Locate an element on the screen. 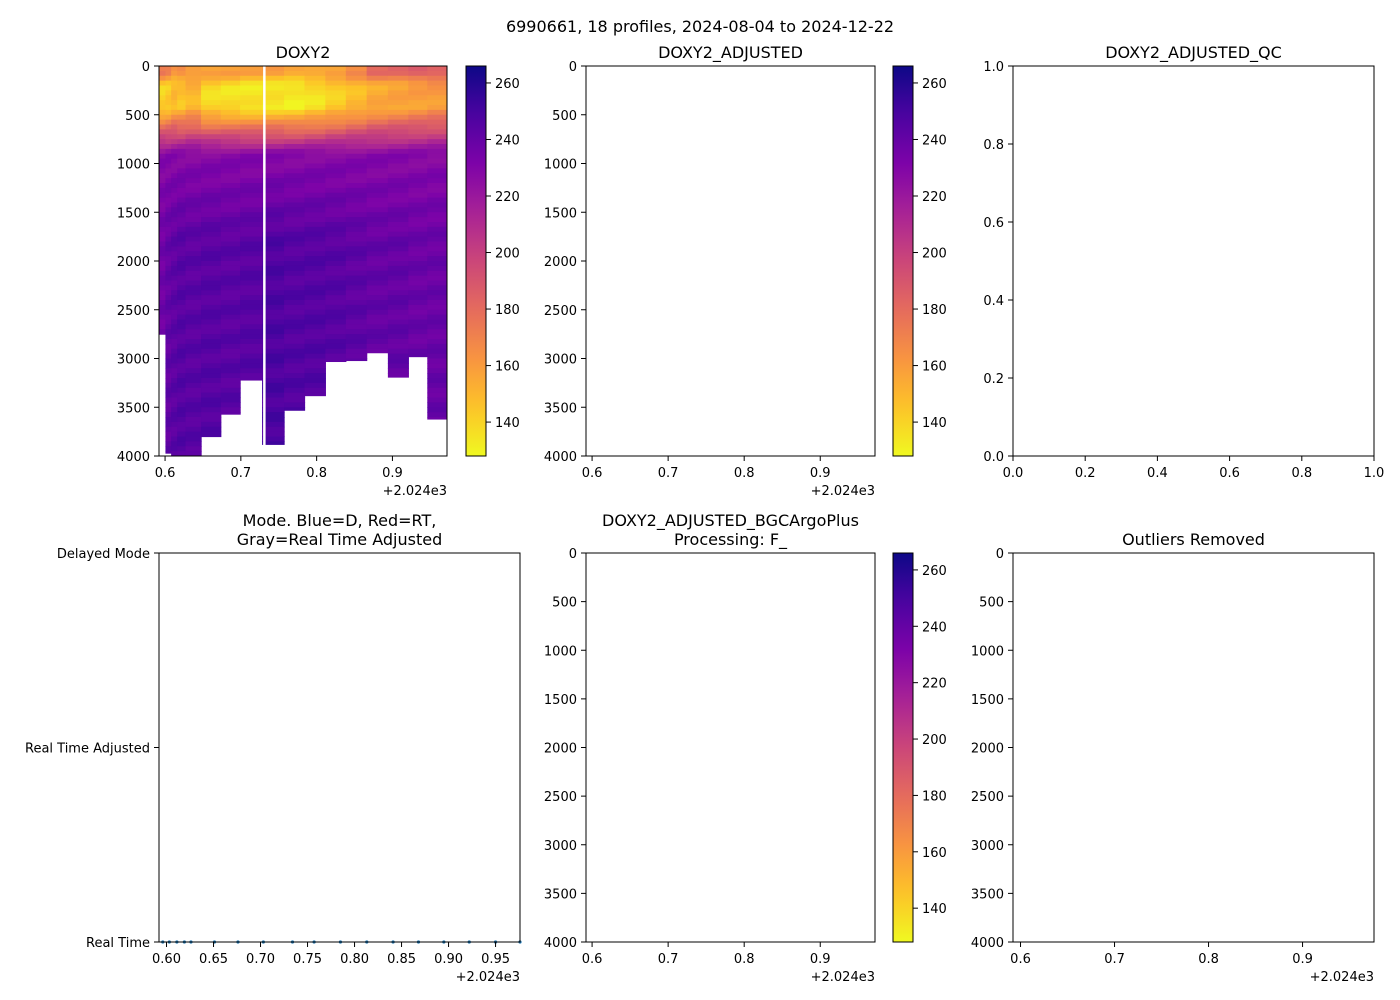  y-tick-label: 0 is located at coordinates (146, 67).